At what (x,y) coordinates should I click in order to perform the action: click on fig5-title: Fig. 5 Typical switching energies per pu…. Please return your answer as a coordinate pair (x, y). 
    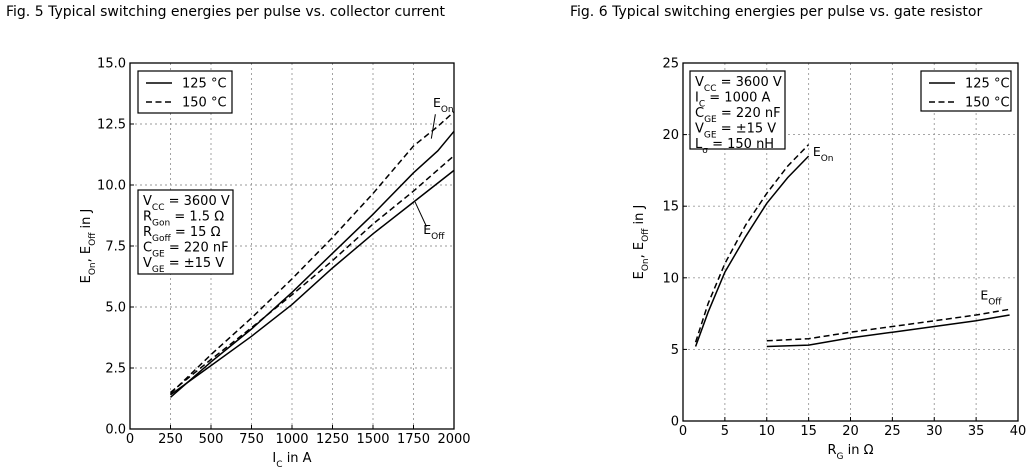
    Looking at the image, I should click on (225, 12).